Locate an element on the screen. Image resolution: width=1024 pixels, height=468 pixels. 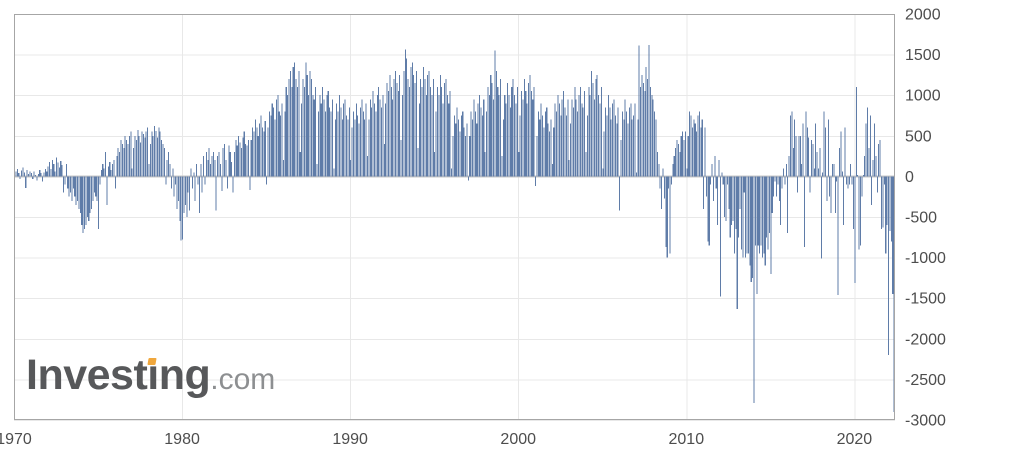
y-axis-label: 2000 is located at coordinates (923, 15).